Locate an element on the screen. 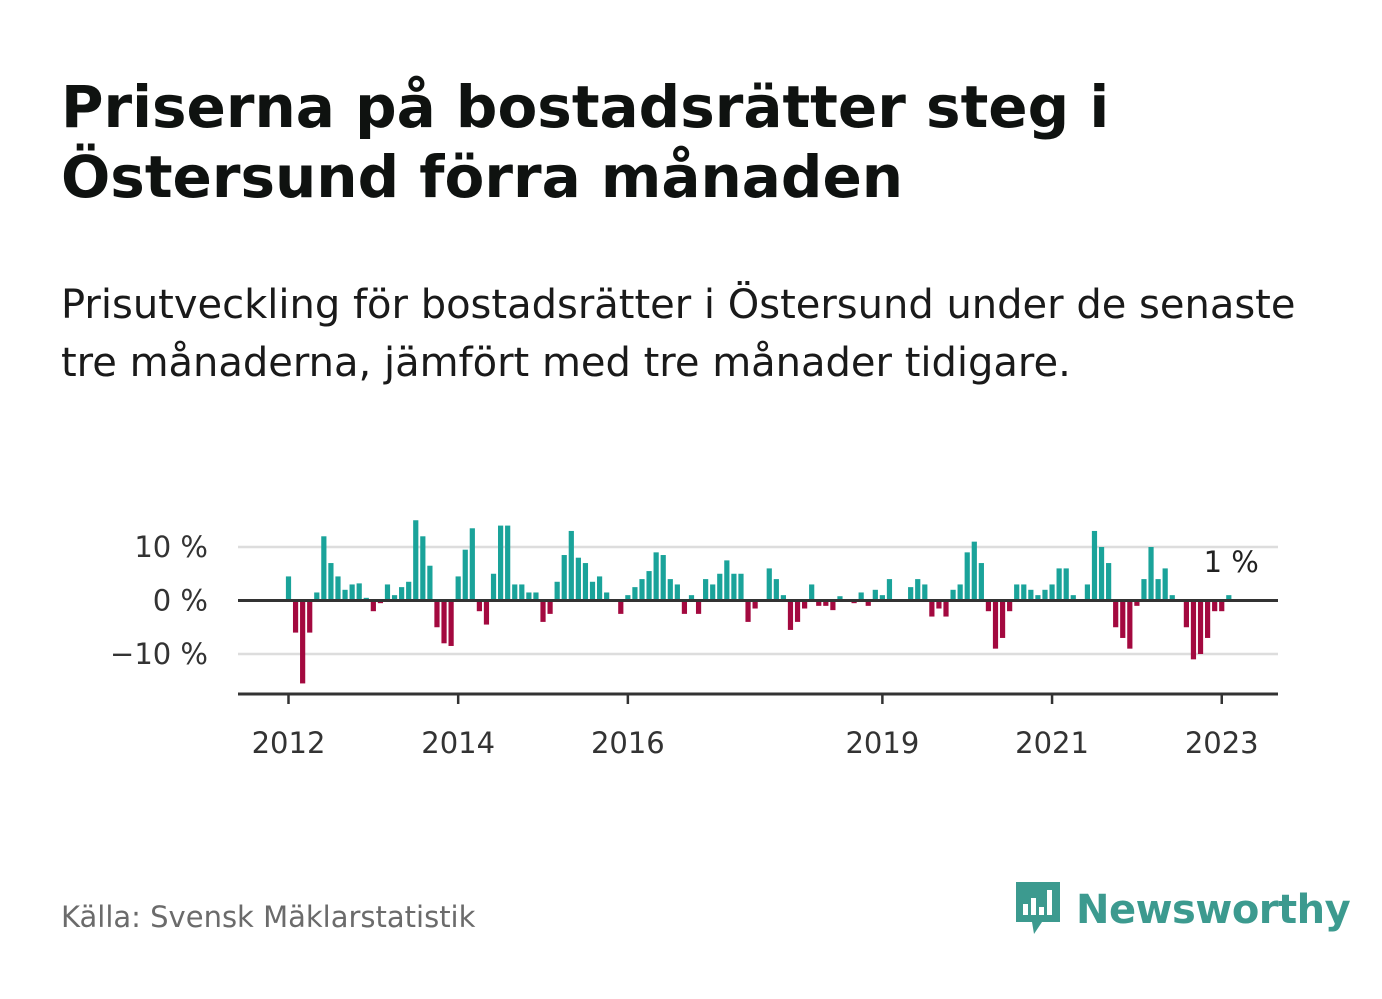 This screenshot has width=1382, height=999. bars is located at coordinates (758, 602).